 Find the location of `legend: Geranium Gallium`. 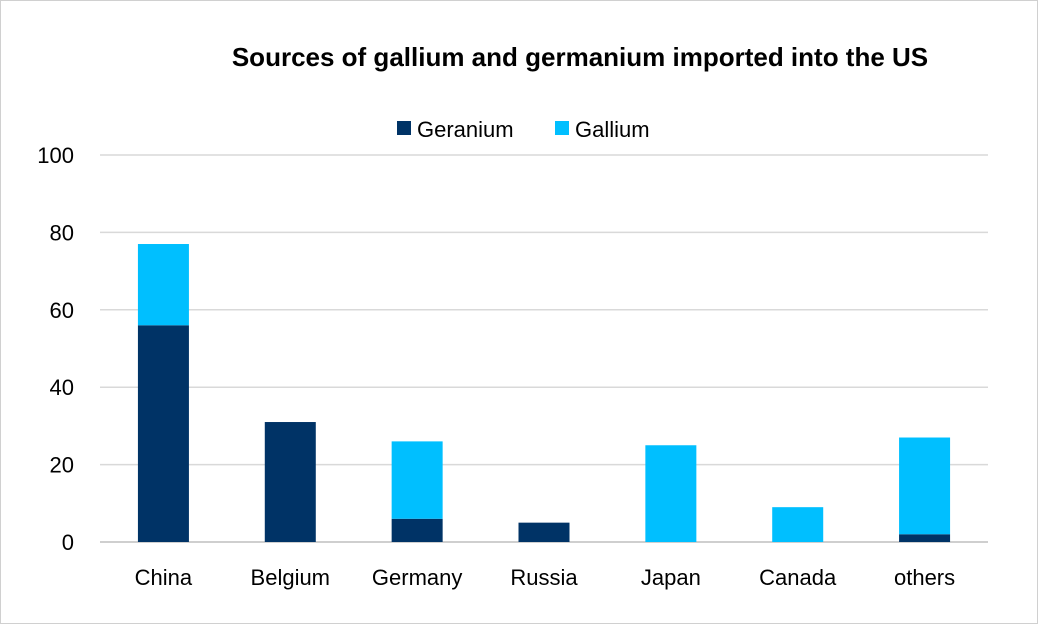

legend: Geranium Gallium is located at coordinates (523, 129).